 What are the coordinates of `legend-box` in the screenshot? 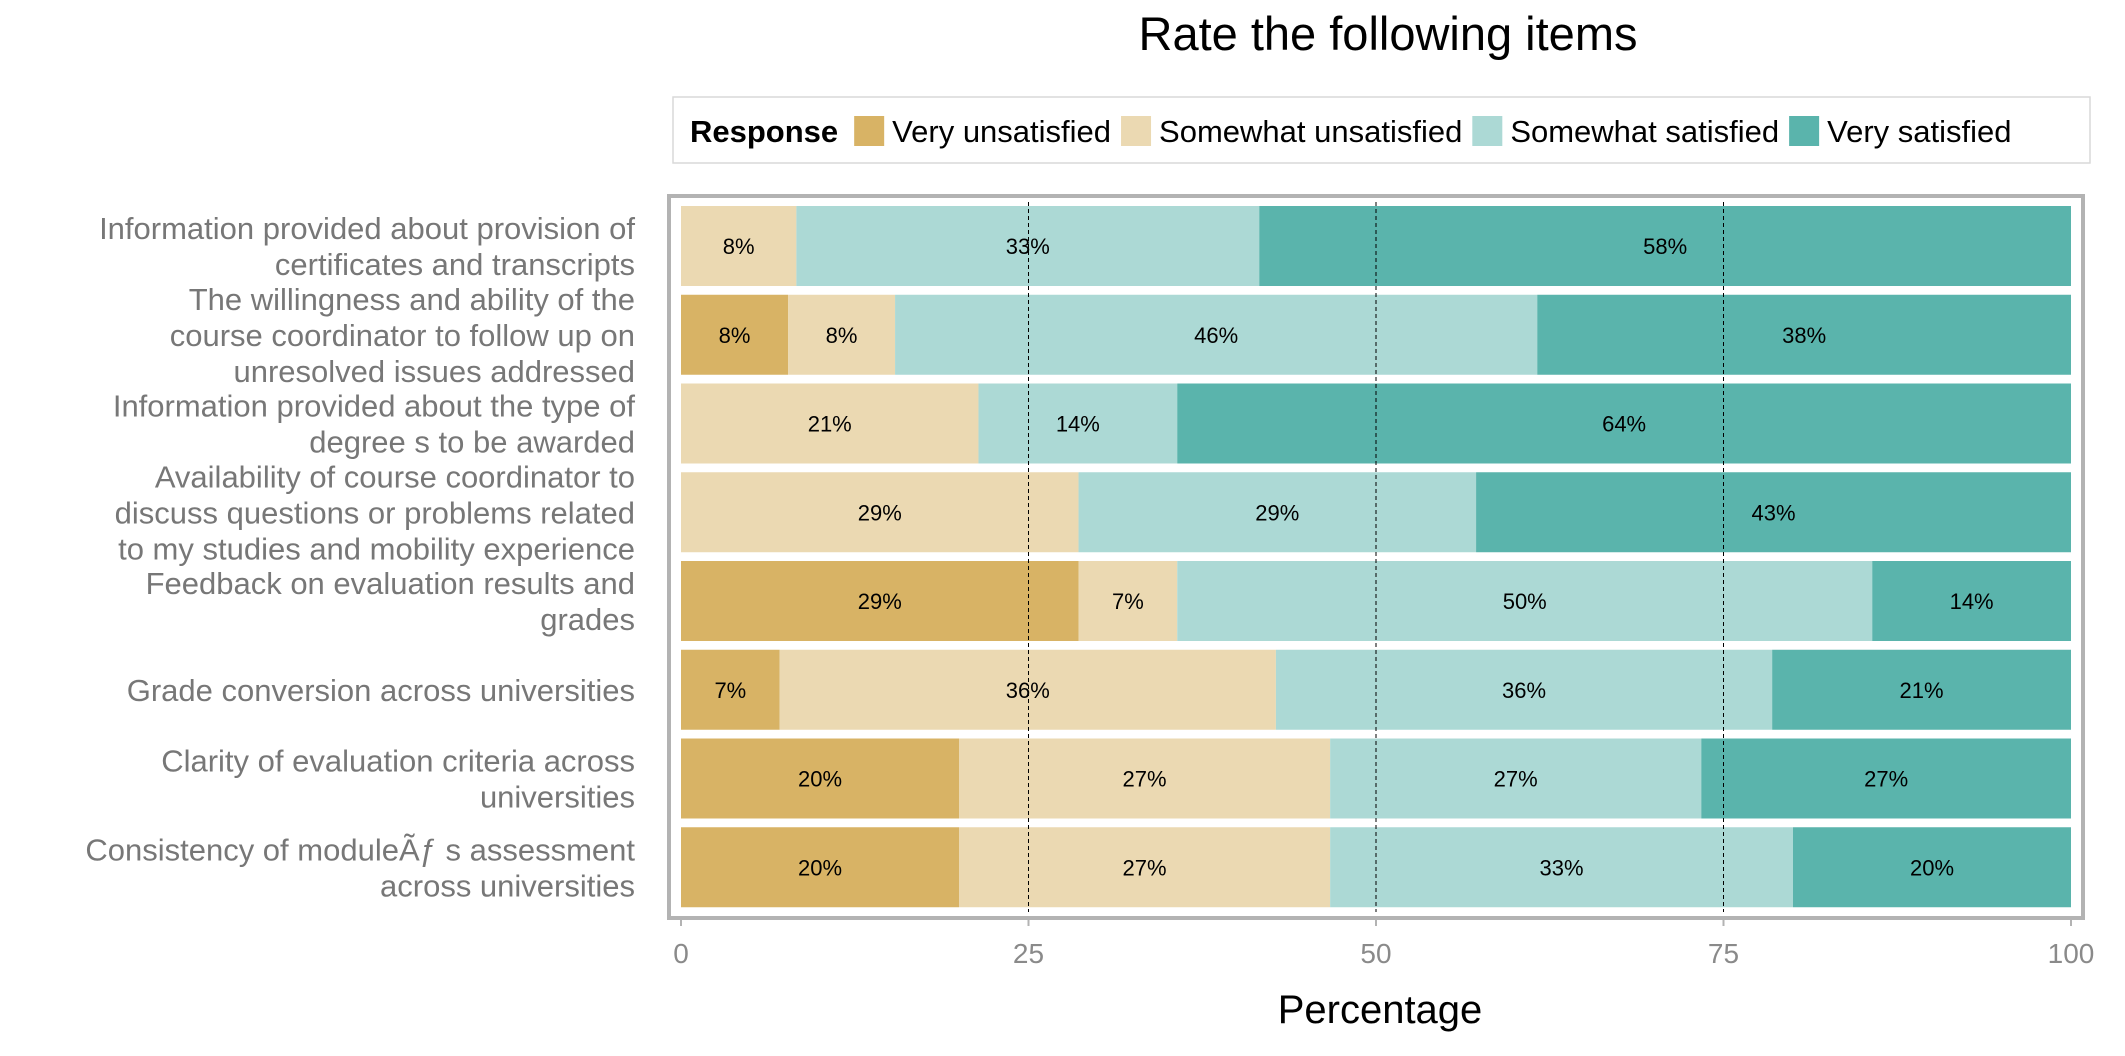 It's located at (1381, 130).